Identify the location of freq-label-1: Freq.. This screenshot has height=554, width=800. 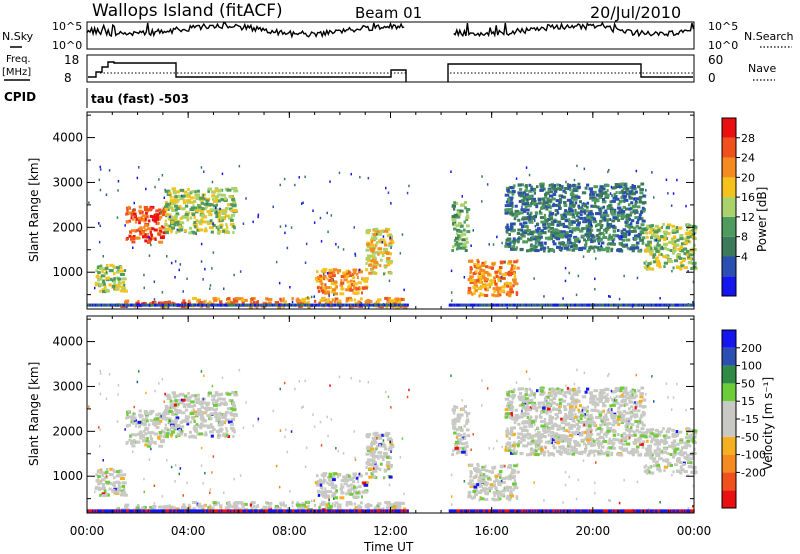
(18, 59).